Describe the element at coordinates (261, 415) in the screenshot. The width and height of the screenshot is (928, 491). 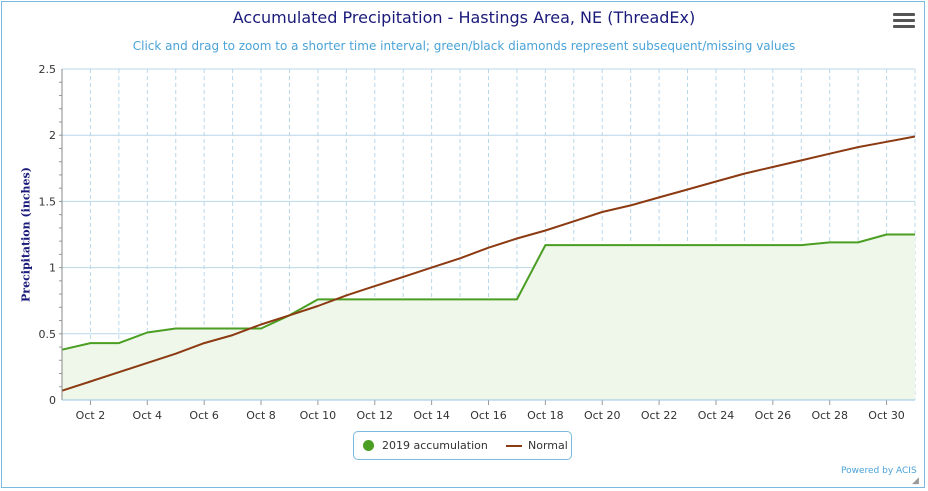
I see `x-tick-label: Oct 8` at that location.